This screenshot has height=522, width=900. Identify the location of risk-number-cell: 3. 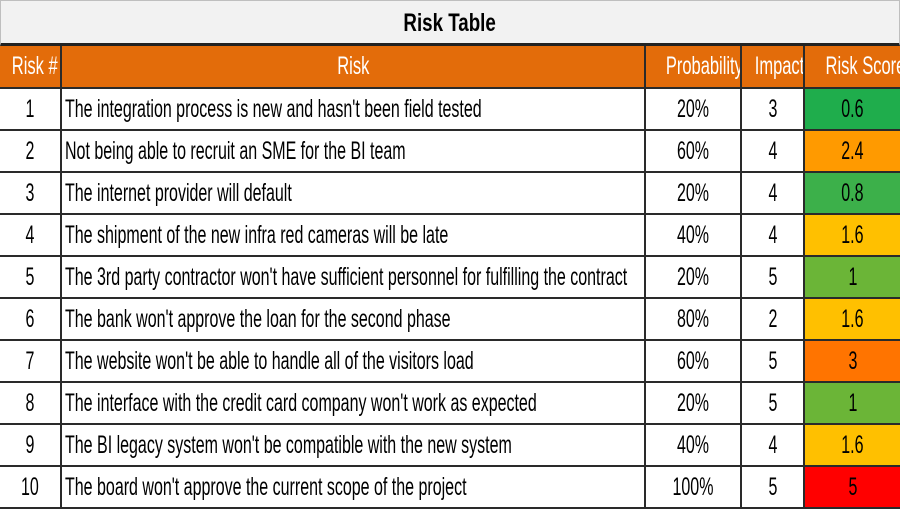
(31, 193).